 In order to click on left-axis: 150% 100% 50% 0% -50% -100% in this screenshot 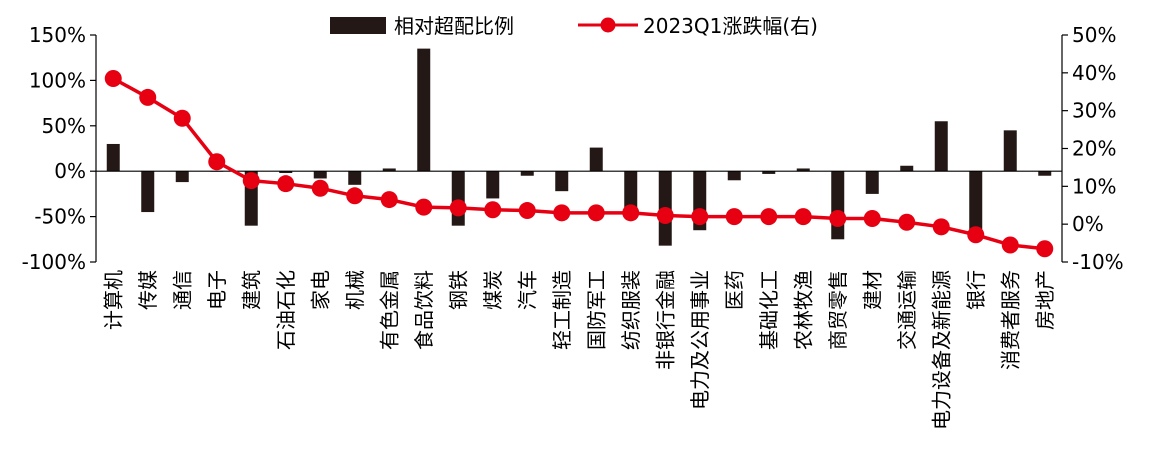, I will do `click(59, 148)`.